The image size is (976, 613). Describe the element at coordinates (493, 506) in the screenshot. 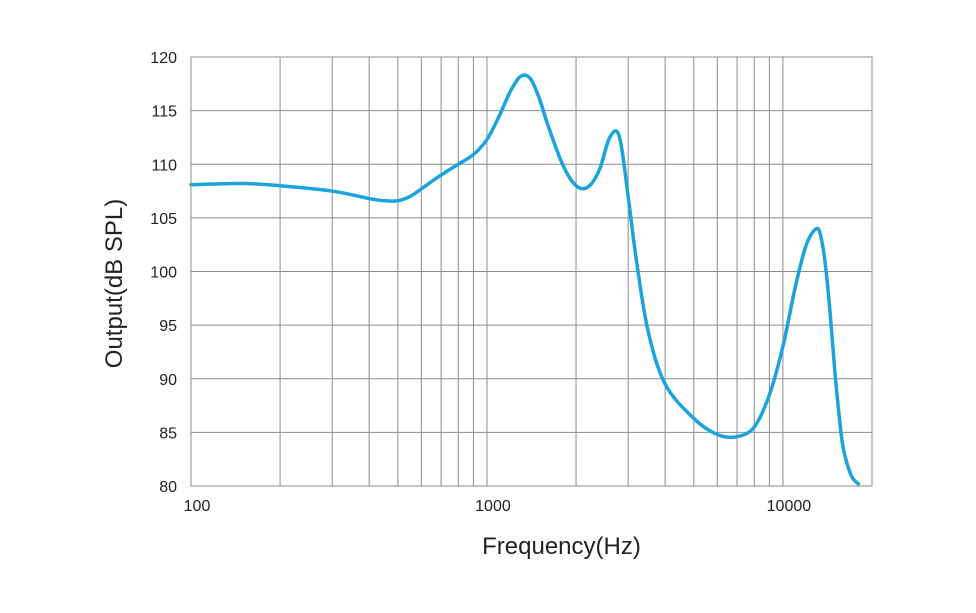

I see `x-tick-label: 1000` at that location.